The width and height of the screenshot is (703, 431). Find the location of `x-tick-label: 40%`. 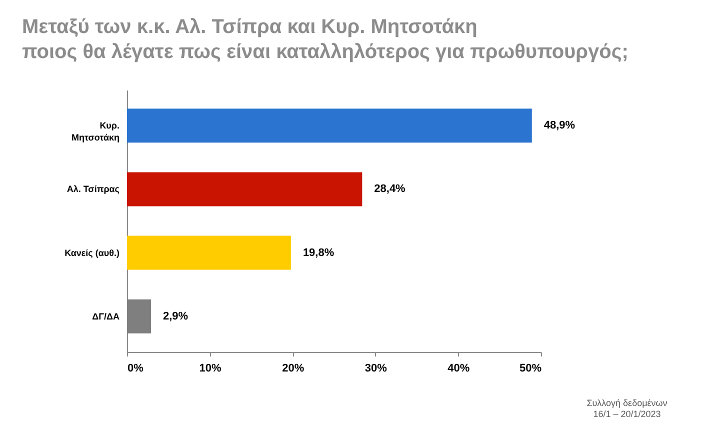

x-tick-label: 40% is located at coordinates (459, 368).